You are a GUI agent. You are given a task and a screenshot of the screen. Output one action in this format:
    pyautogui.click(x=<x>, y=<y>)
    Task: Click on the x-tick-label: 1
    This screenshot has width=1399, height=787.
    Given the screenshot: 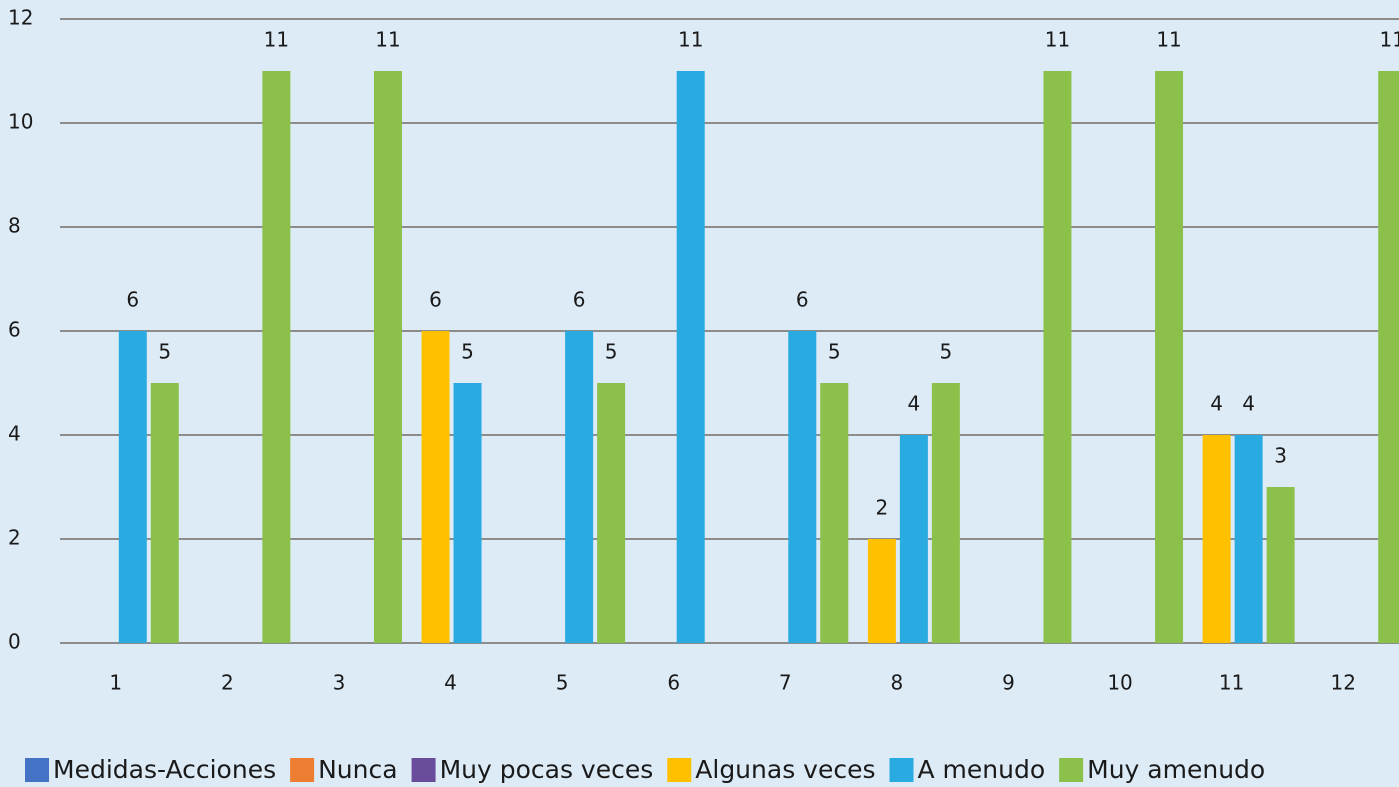 What is the action you would take?
    pyautogui.click(x=115, y=683)
    